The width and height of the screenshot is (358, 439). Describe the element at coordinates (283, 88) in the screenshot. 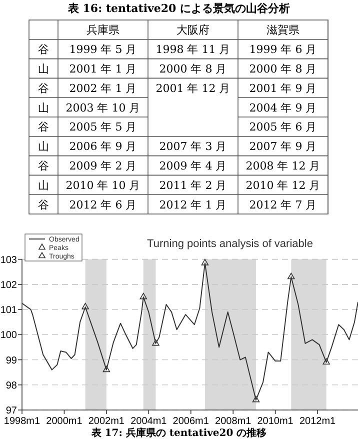

I see `text: 2001 年 9 月` at that location.